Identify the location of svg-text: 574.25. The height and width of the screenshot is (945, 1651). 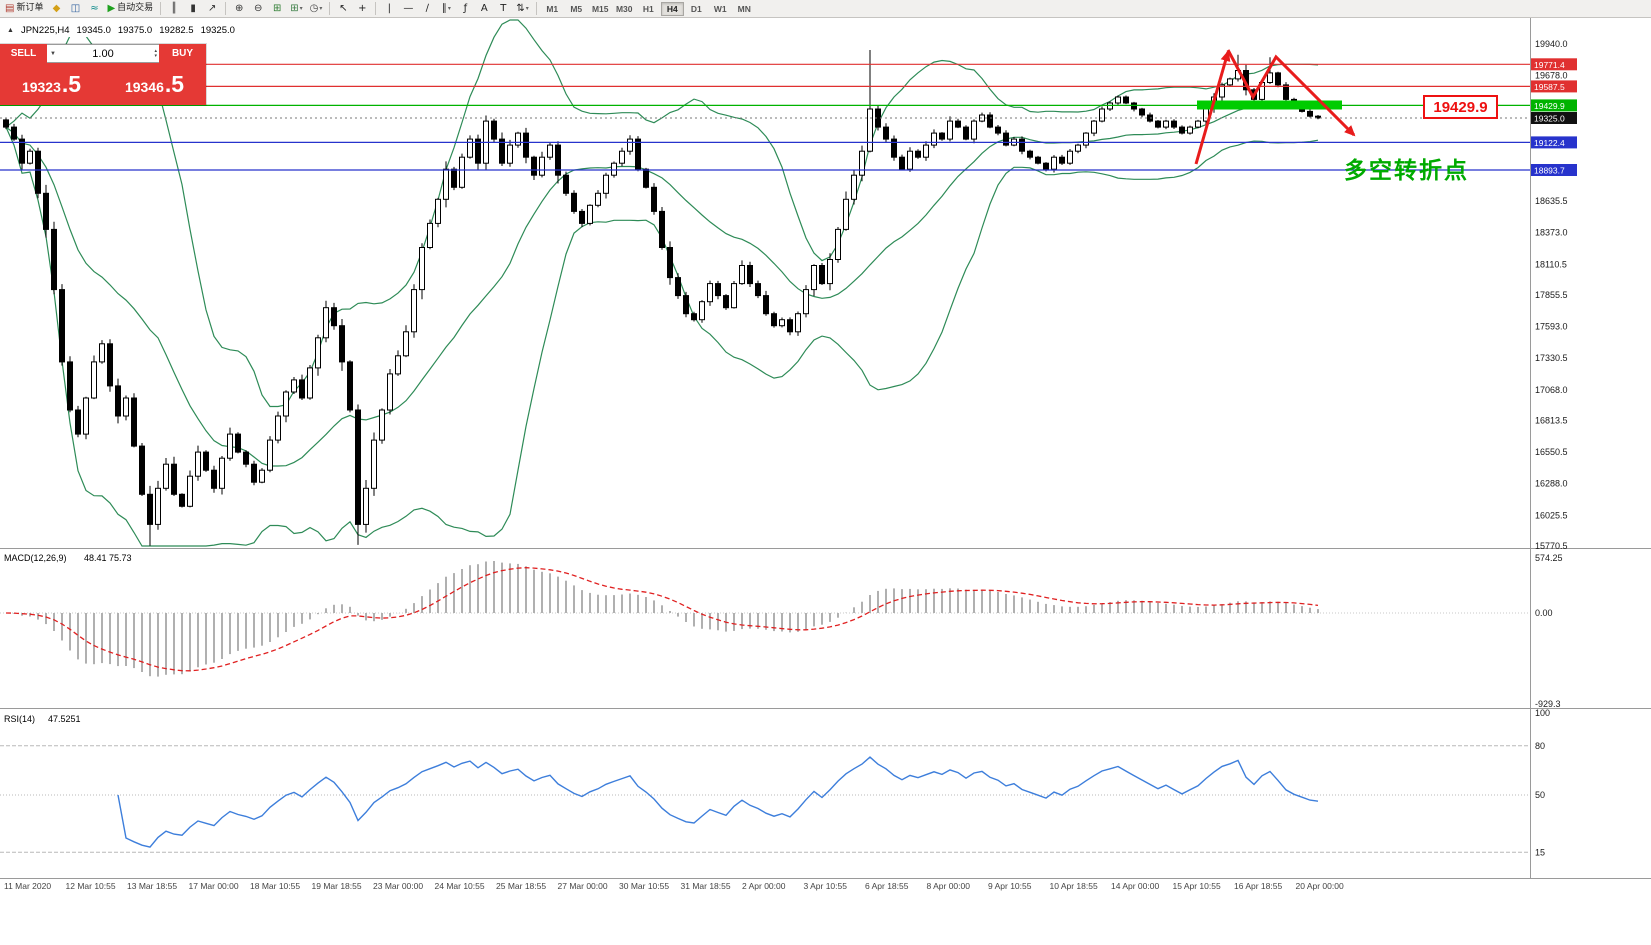
(1549, 558).